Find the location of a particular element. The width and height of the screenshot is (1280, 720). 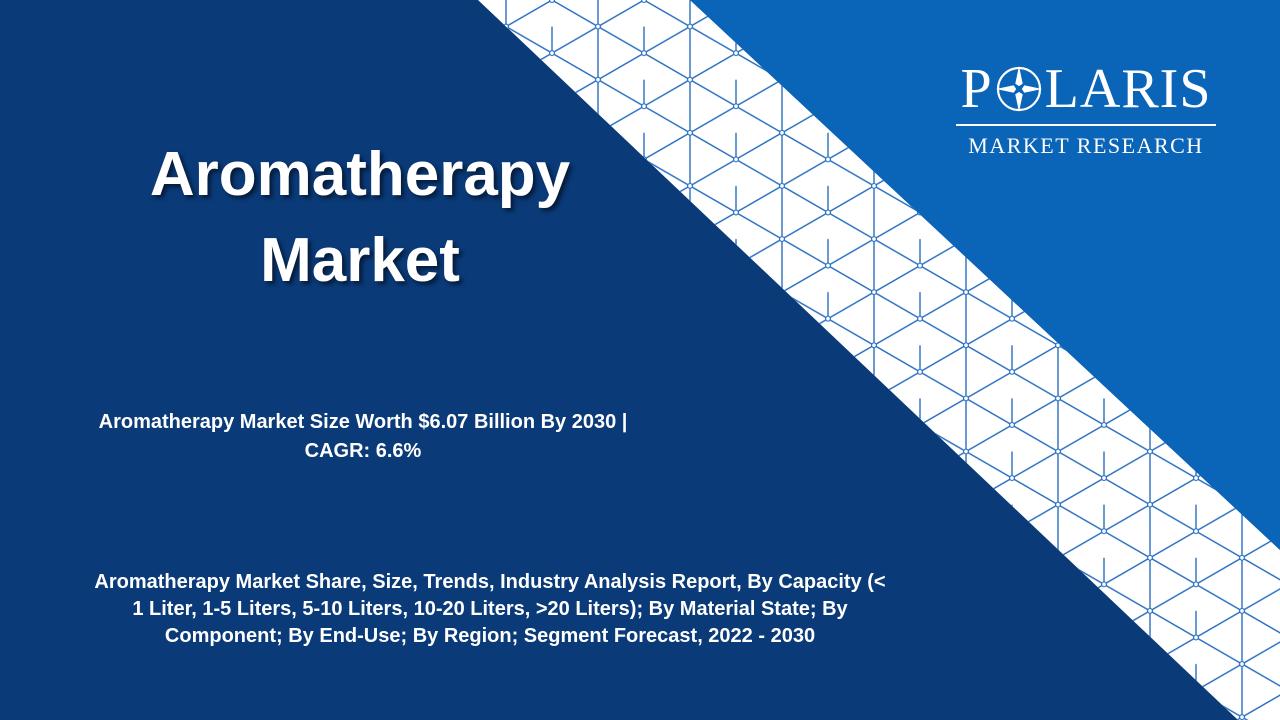

logo-wordmark: P LARIS is located at coordinates (1086, 89).